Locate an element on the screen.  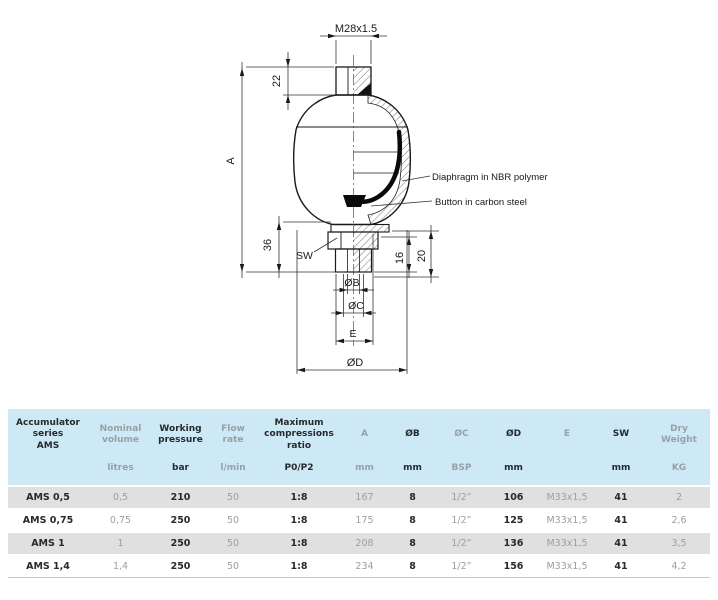
diaphragm-curve is located at coordinates (377, 166).